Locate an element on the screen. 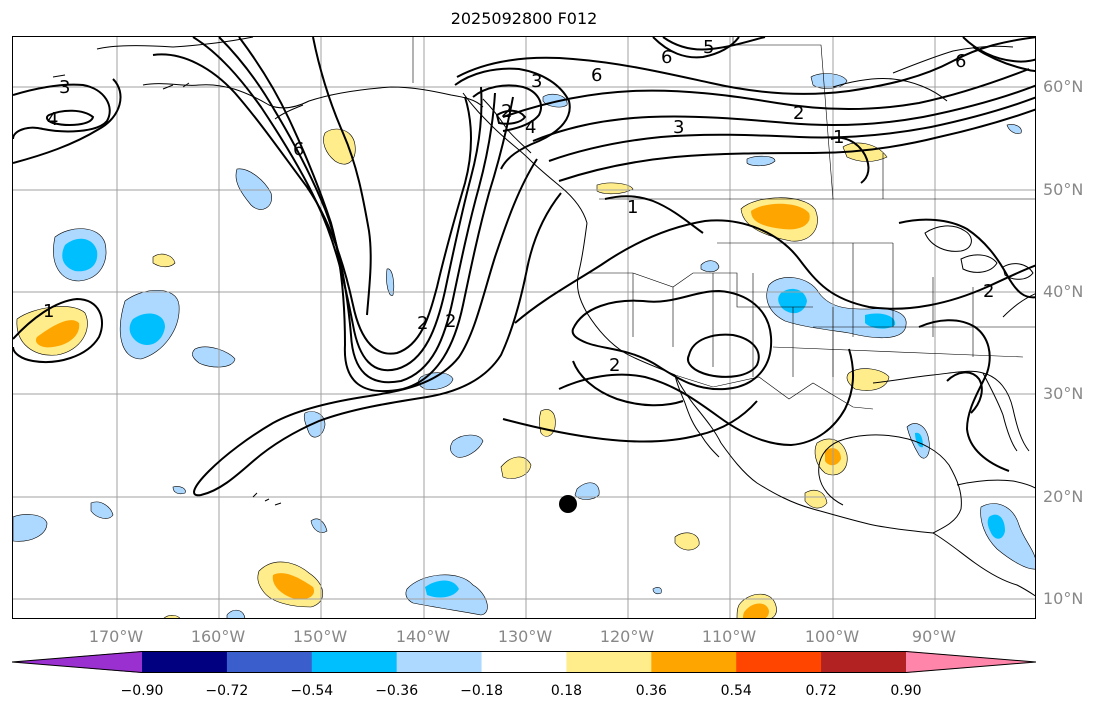 The width and height of the screenshot is (1105, 712). colorbar-tick-label: −0.36 is located at coordinates (397, 691).